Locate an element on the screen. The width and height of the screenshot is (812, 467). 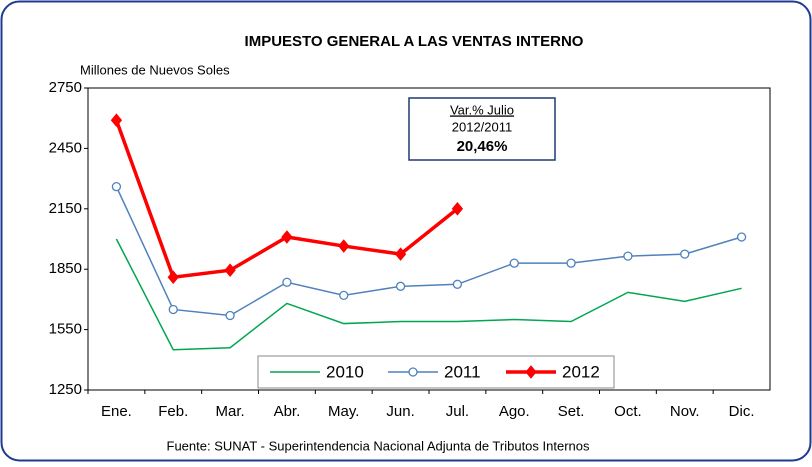
x-tick-label: Abr. is located at coordinates (287, 411).